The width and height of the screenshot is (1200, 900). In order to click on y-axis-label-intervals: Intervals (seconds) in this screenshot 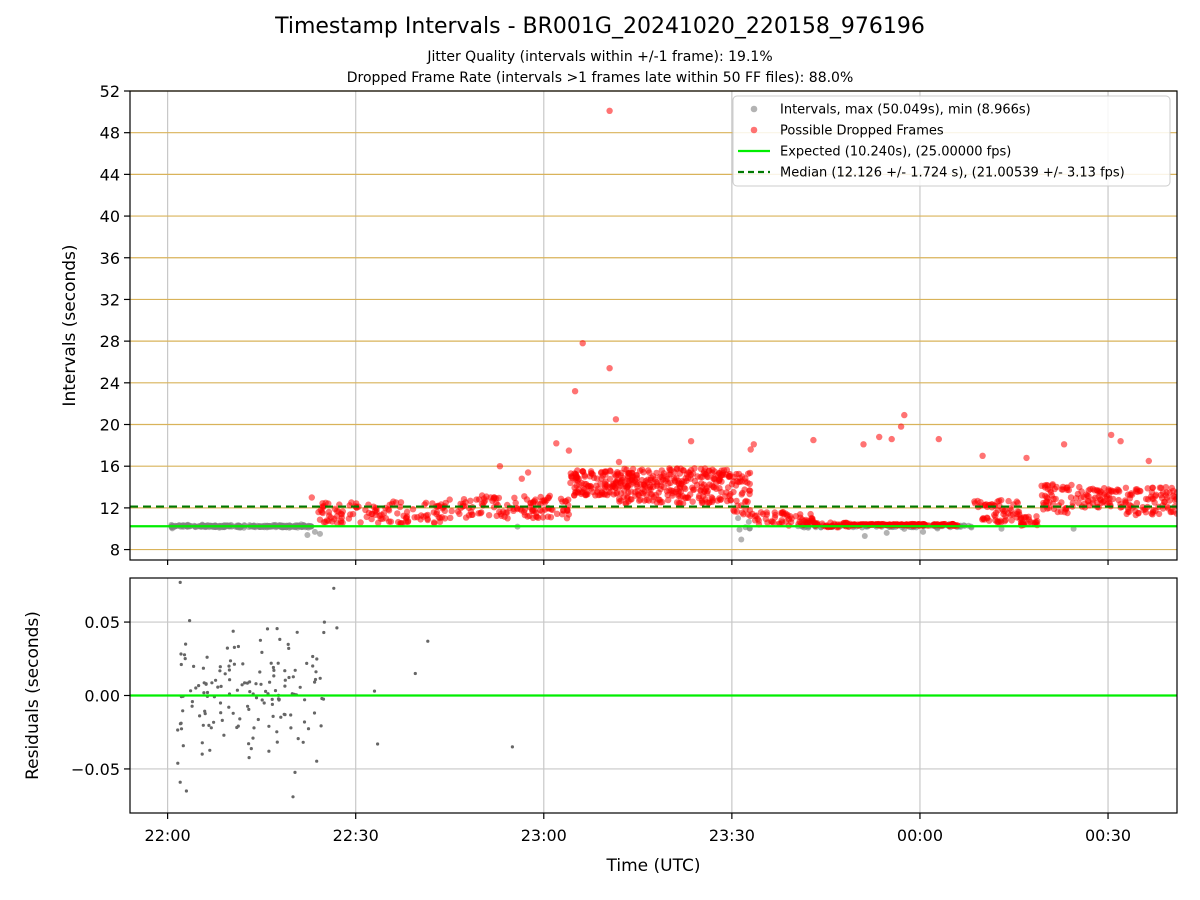, I will do `click(70, 325)`.